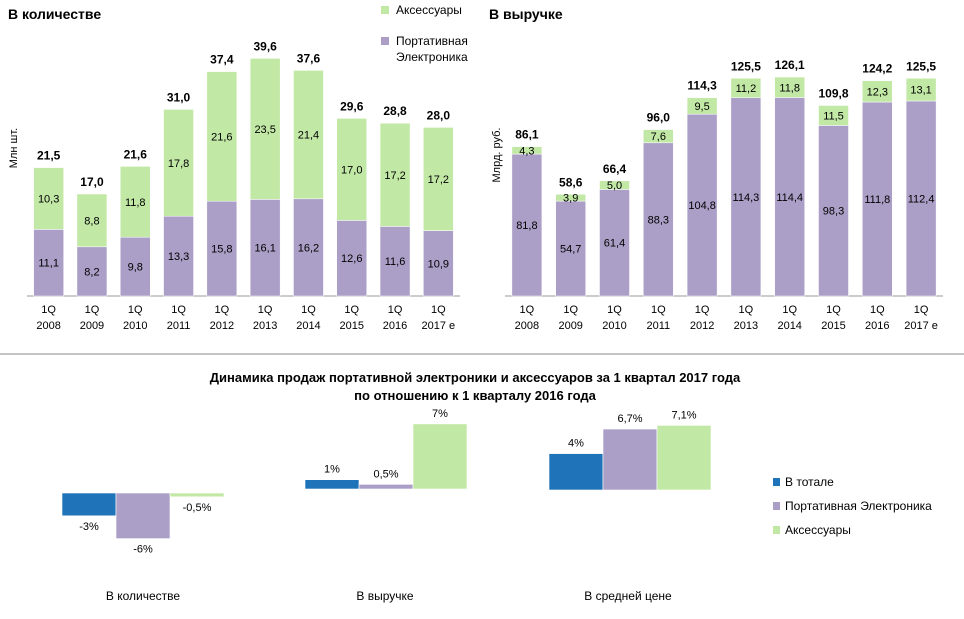  I want to click on data-label-portable: 104,8, so click(702, 206).